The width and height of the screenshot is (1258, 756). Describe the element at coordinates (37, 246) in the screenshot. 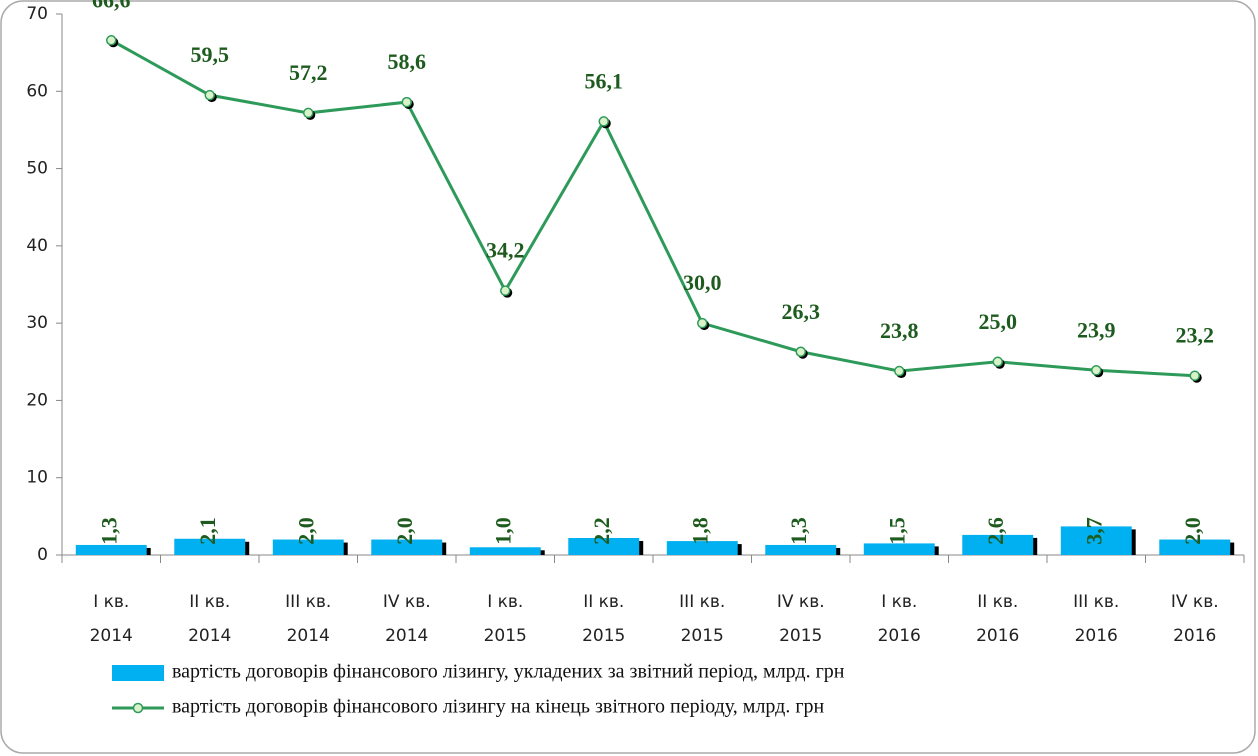

I see `y-tick-label: 40` at that location.